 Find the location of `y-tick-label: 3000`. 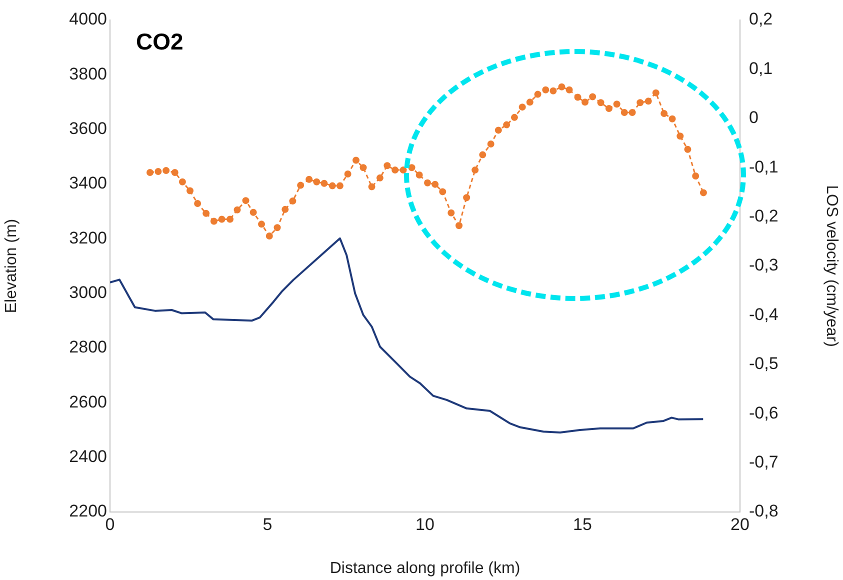

y-tick-label: 3000 is located at coordinates (88, 292).